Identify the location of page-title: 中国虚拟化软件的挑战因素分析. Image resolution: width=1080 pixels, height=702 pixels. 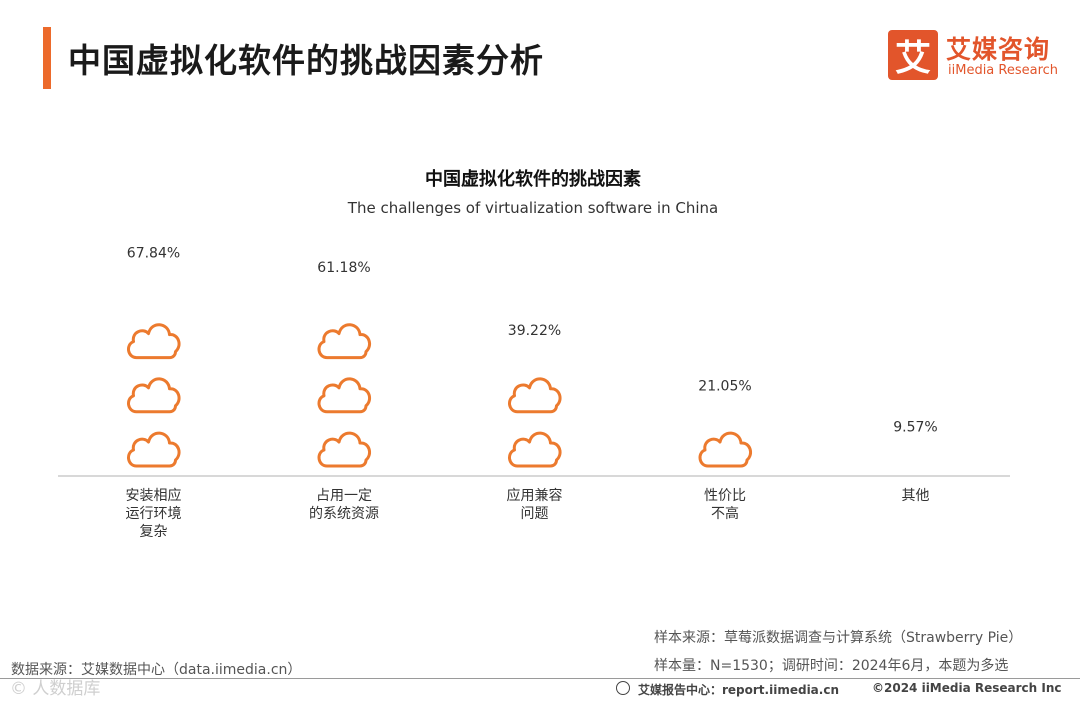
(306, 60).